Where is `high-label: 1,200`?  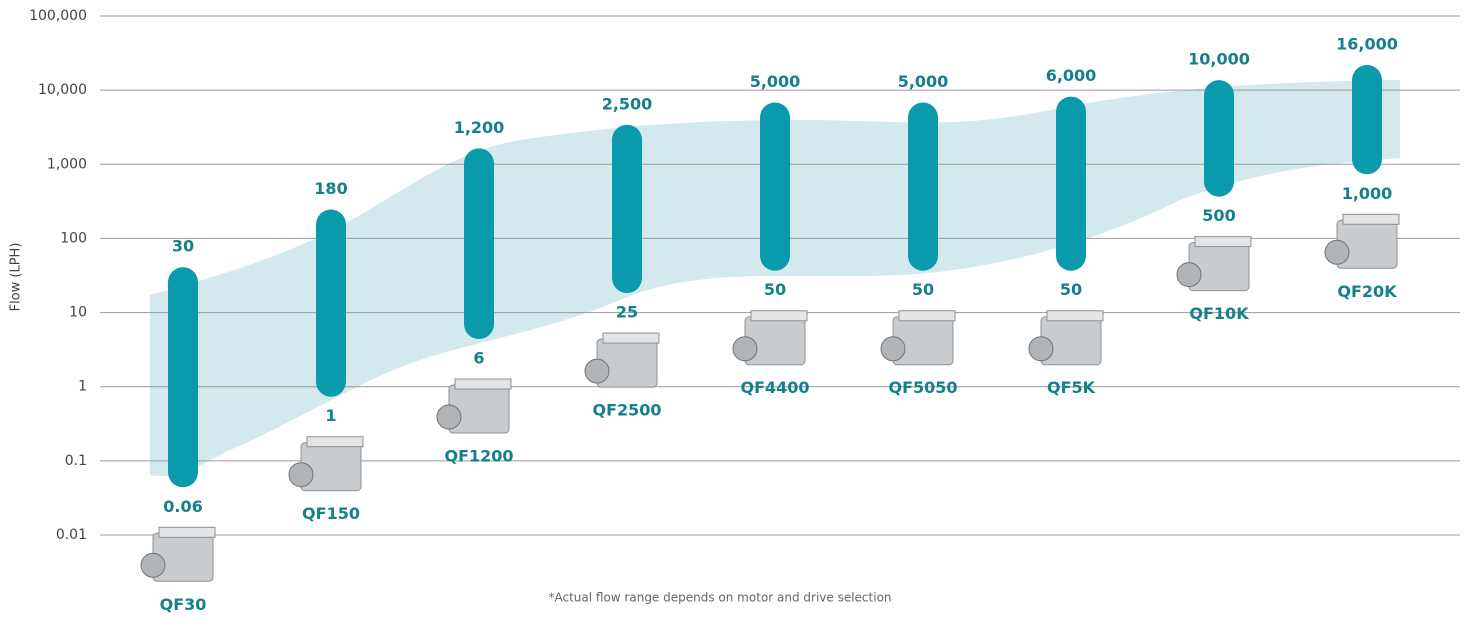 high-label: 1,200 is located at coordinates (479, 127).